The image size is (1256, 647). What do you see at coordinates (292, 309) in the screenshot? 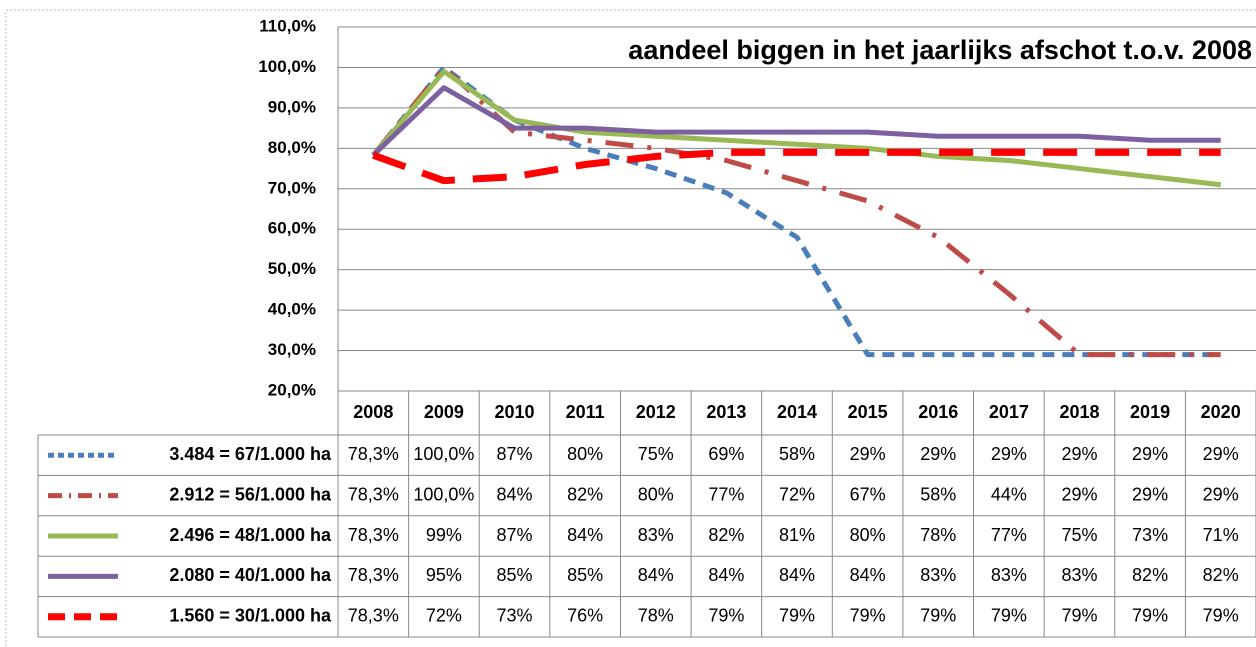
I see `y-tick-label: 40,0%` at bounding box center [292, 309].